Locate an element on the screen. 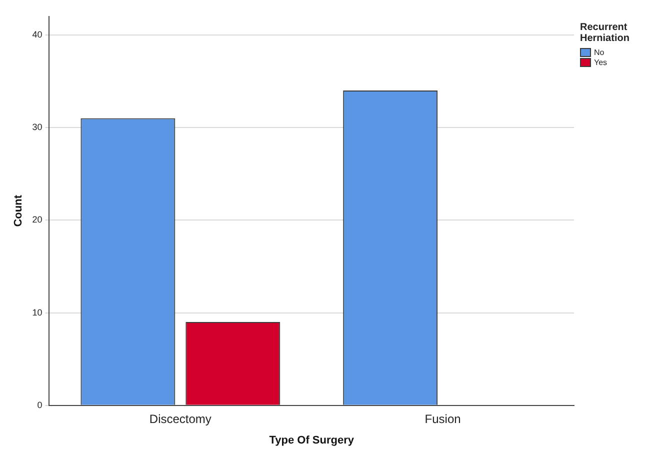 This screenshot has width=671, height=459. legend-label: No is located at coordinates (599, 52).